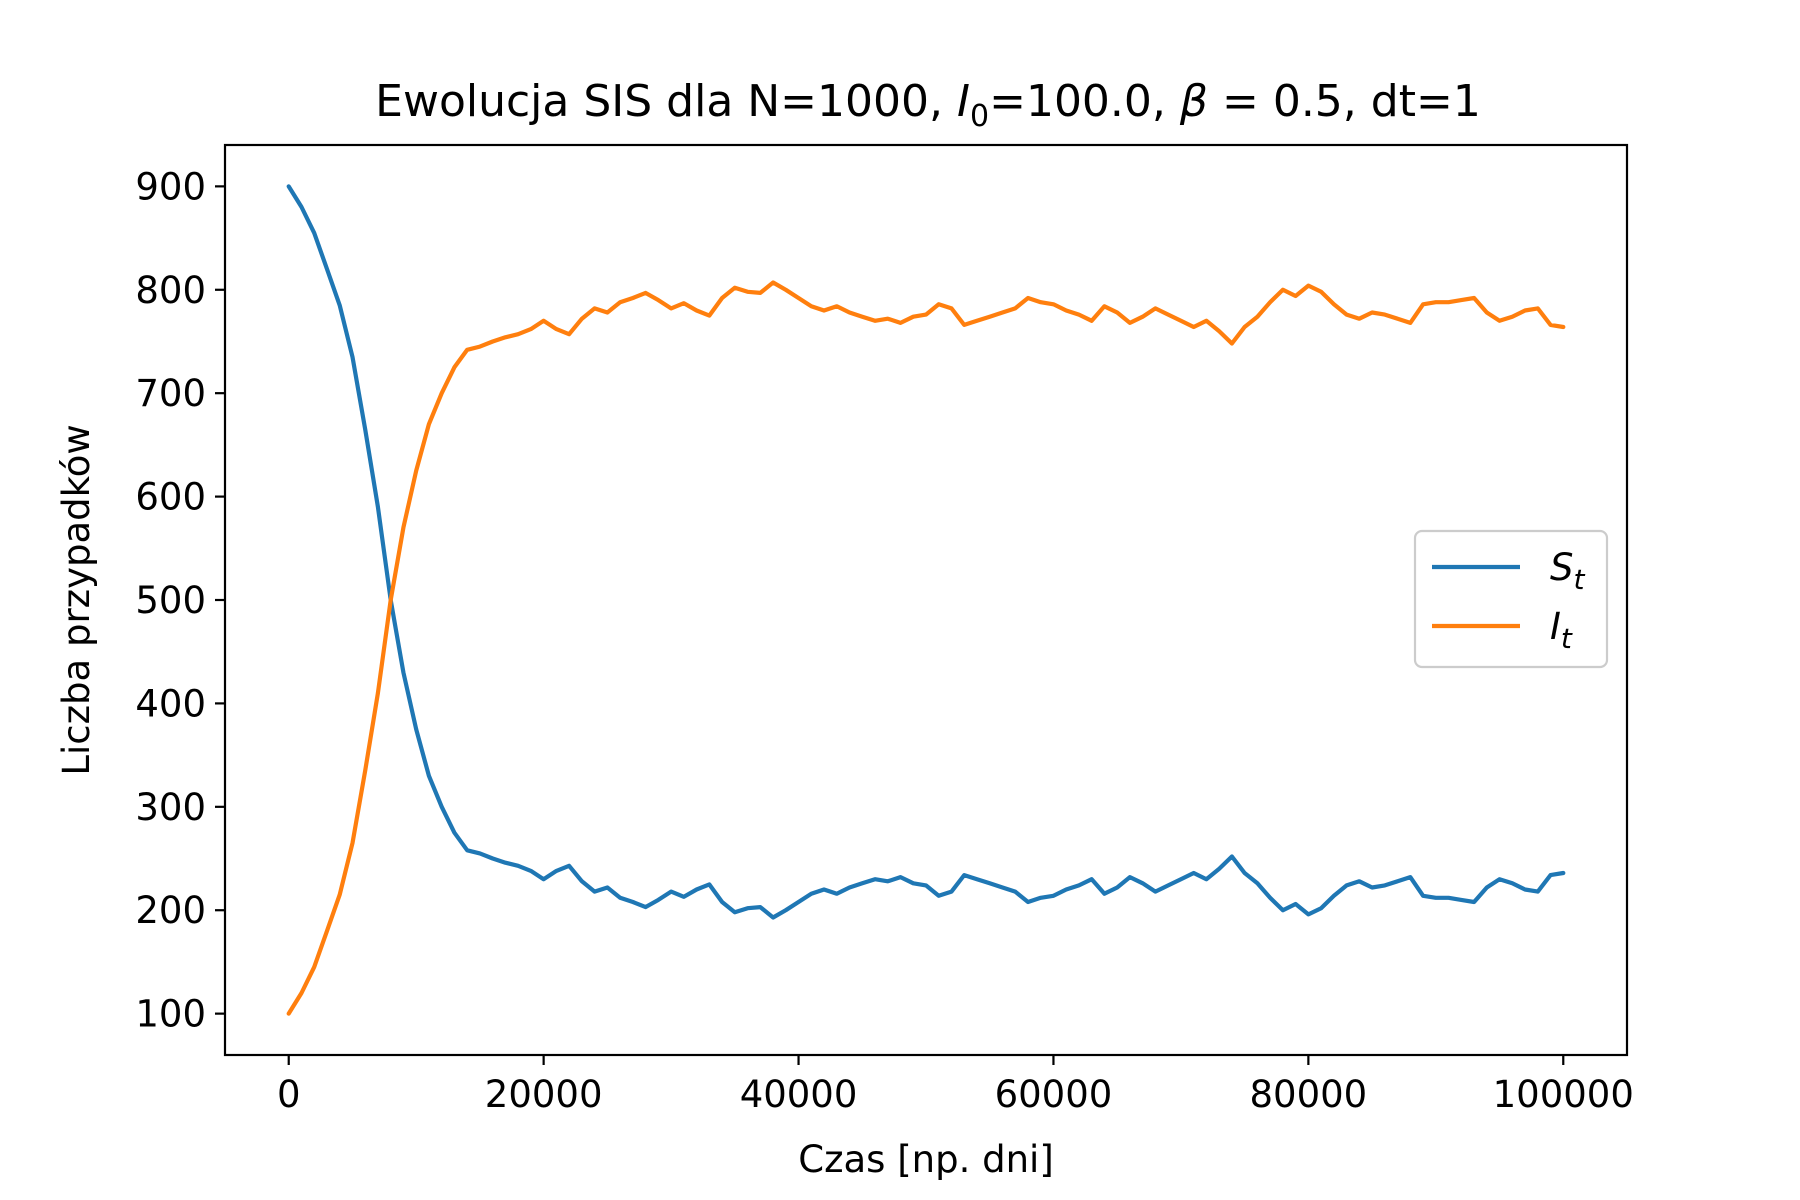 This screenshot has width=1800, height=1200. Describe the element at coordinates (170, 393) in the screenshot. I see `y-tick-label: 700` at that location.